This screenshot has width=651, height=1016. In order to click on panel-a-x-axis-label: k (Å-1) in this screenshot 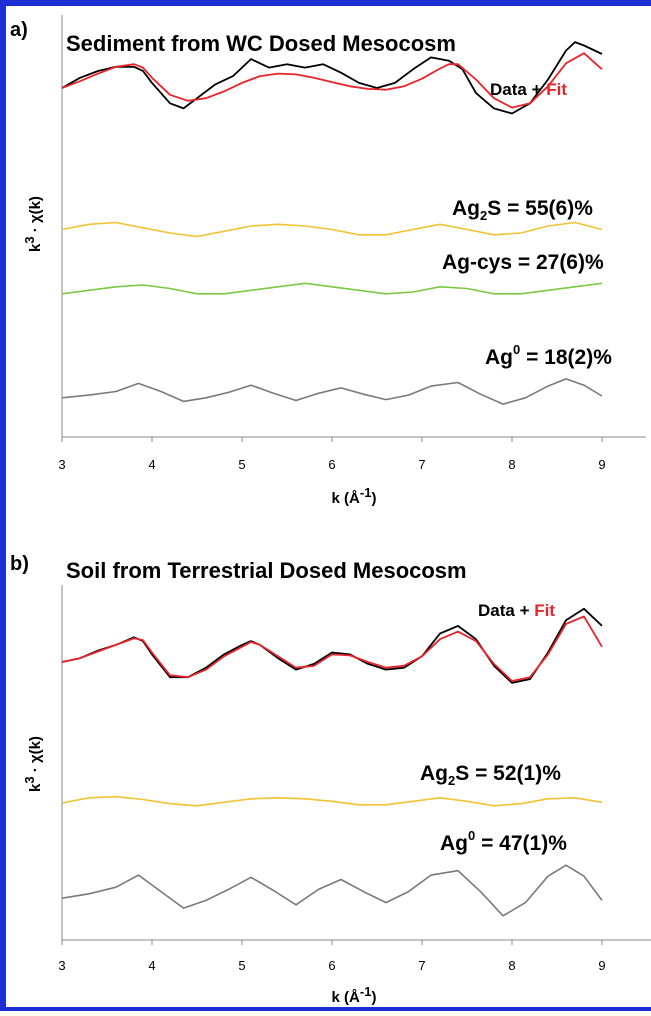, I will do `click(354, 496)`.